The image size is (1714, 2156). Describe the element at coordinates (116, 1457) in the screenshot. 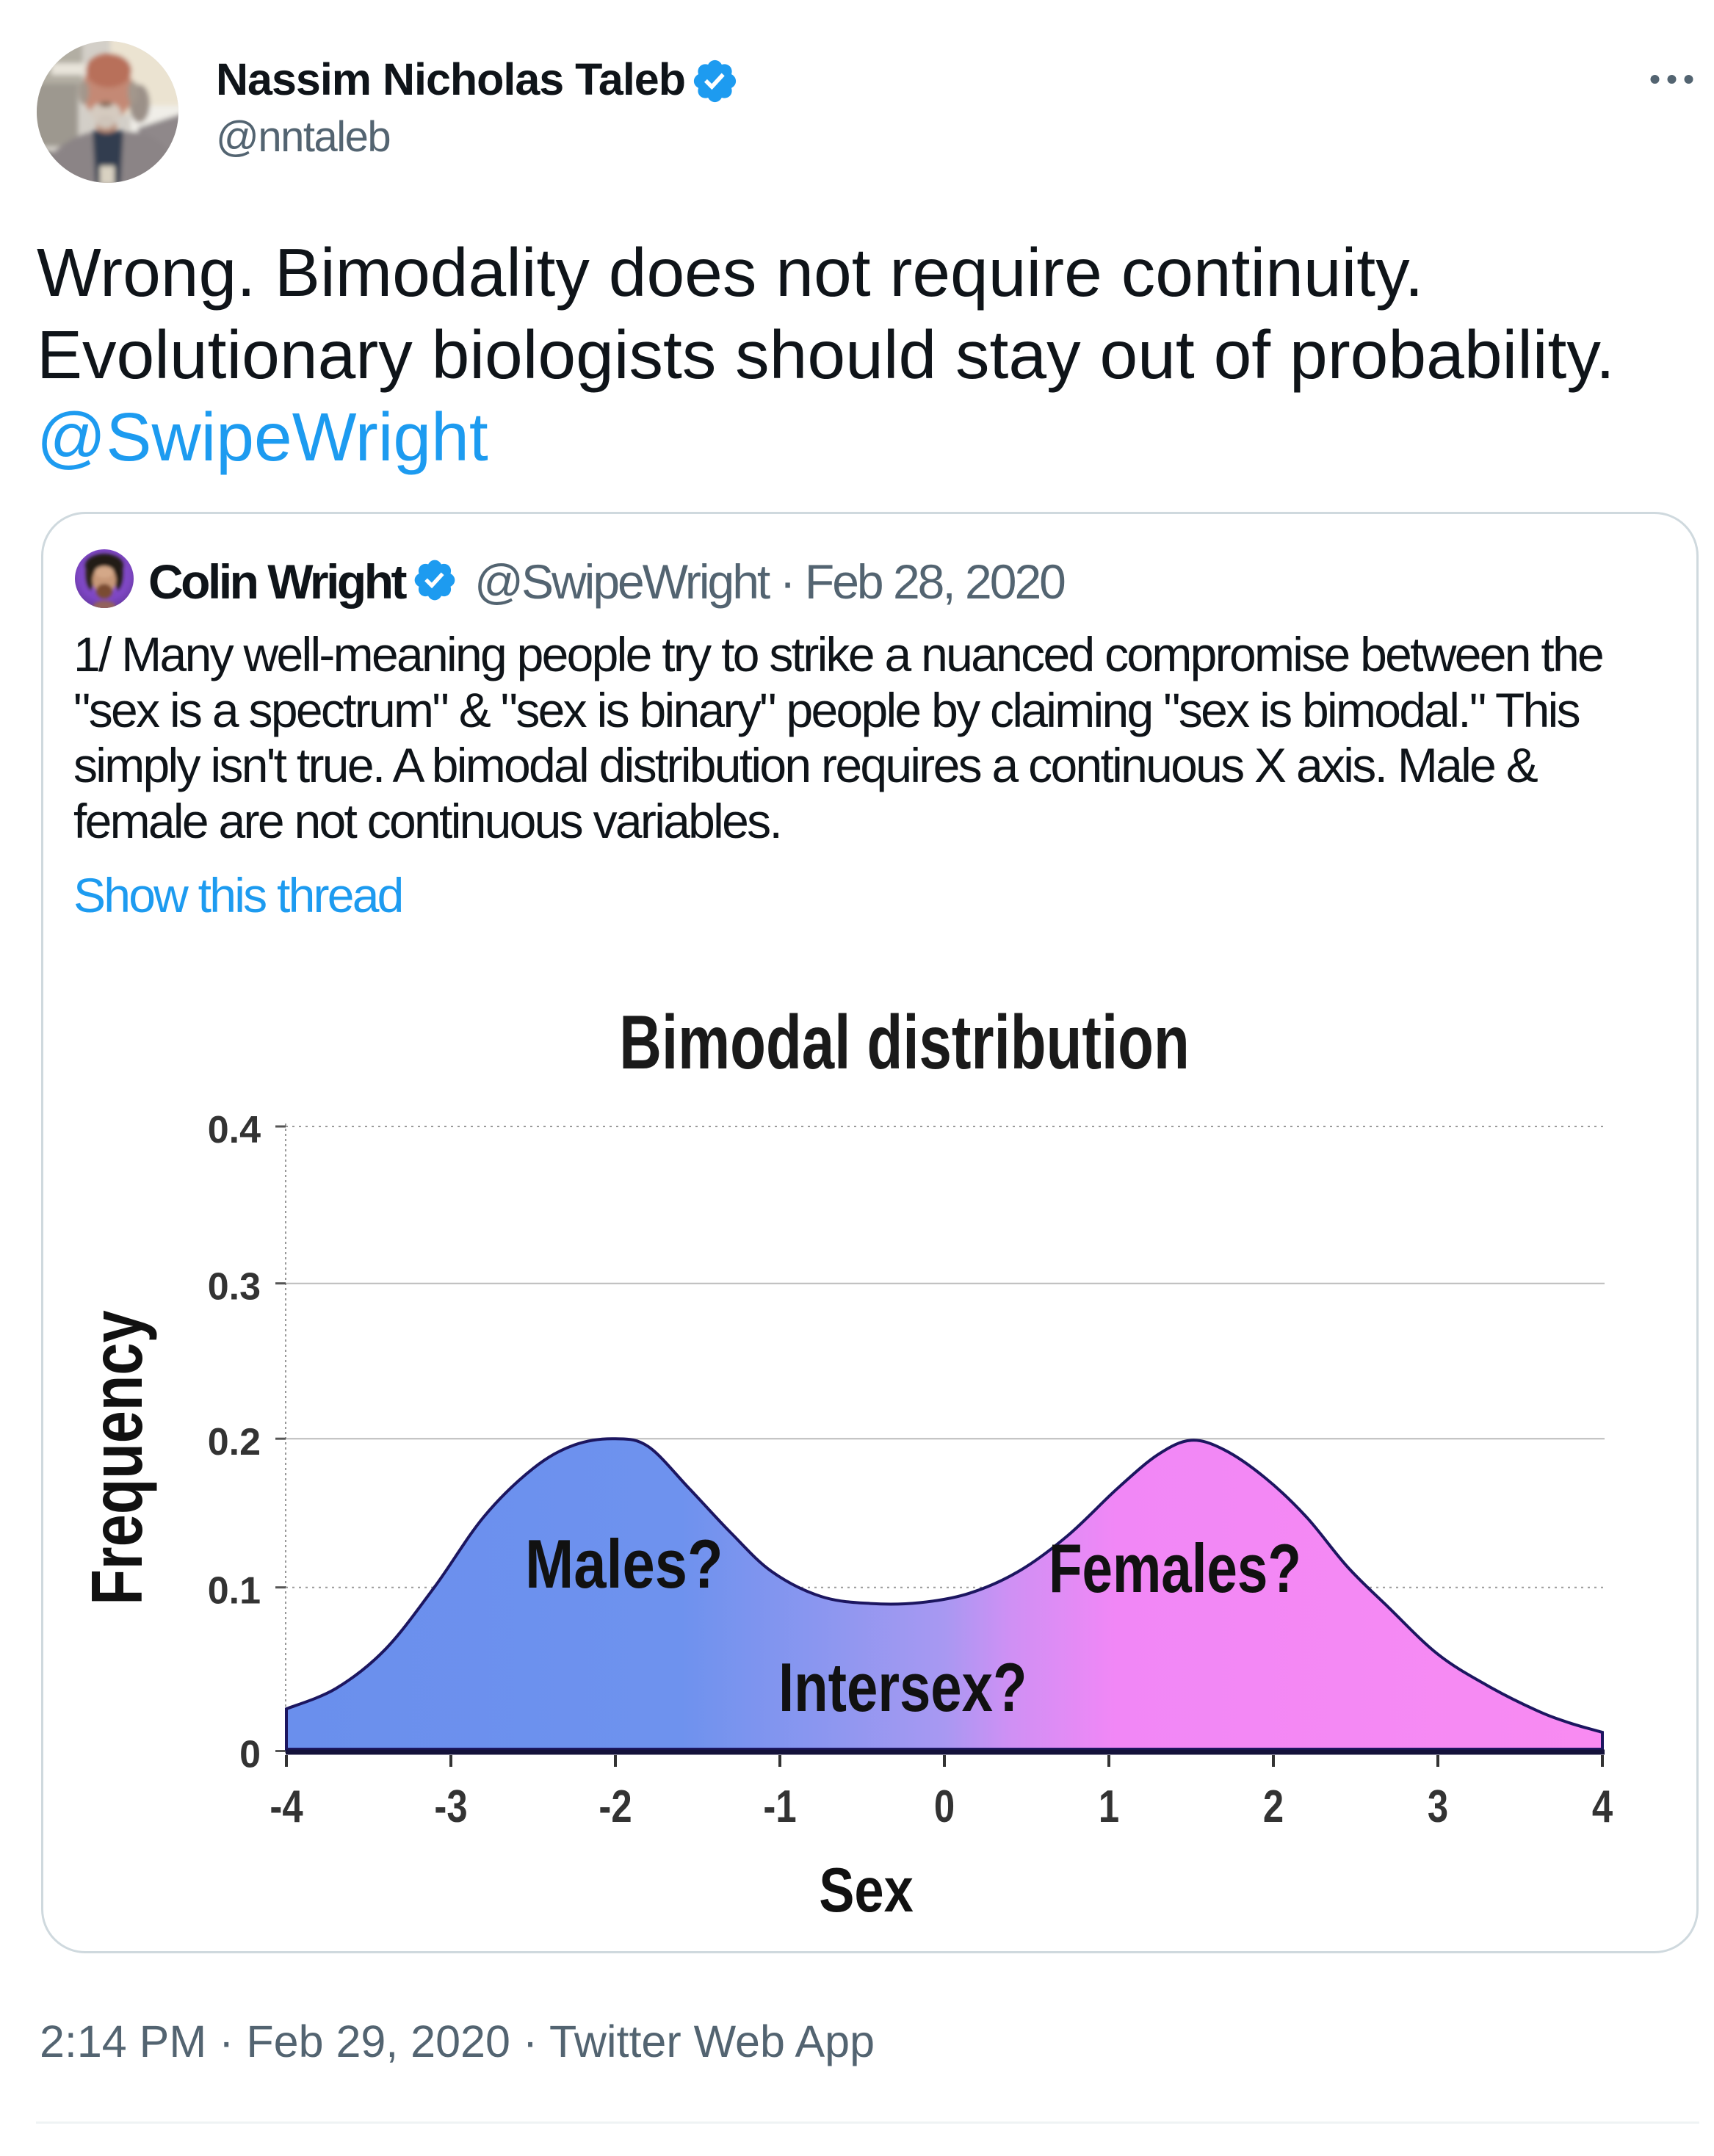

I see `svg-text: Frequency` at that location.